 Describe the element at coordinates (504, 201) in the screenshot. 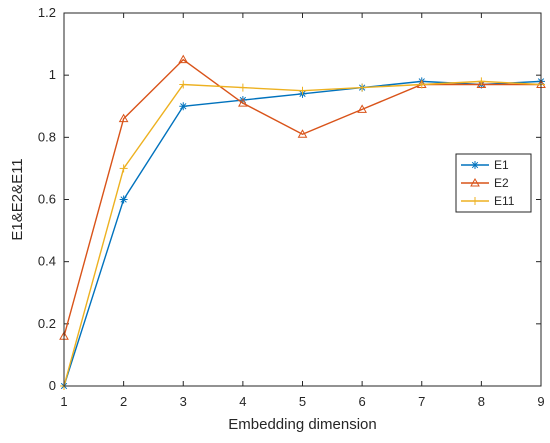

I see `legend-label: E11` at that location.